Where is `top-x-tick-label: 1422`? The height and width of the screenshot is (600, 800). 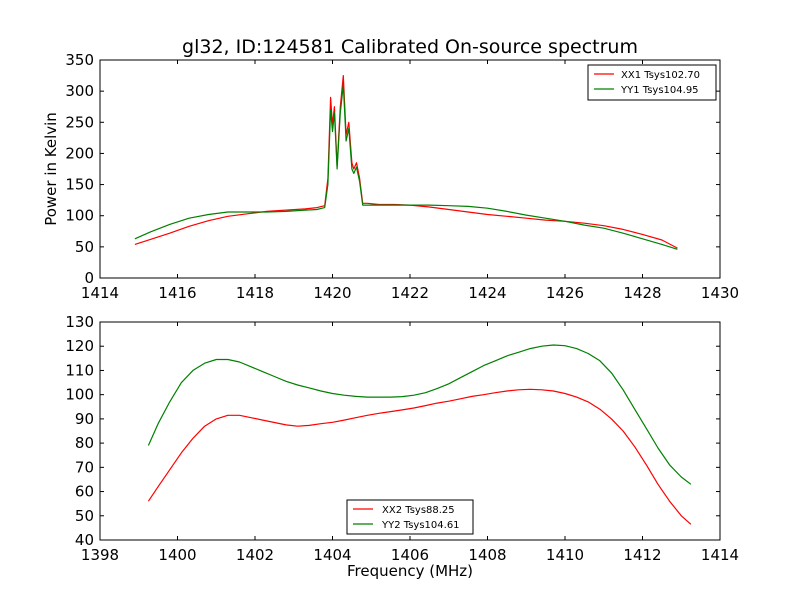 top-x-tick-label: 1422 is located at coordinates (410, 293).